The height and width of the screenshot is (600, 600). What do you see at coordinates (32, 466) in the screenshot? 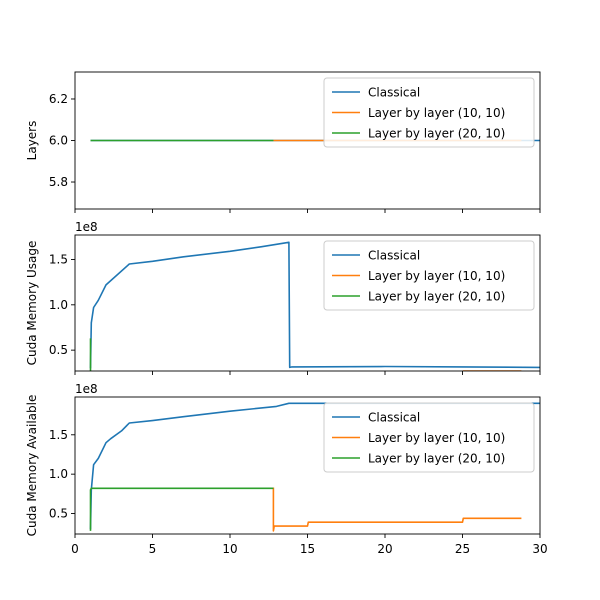
I see `y-axis-label: Cuda Memory Available` at bounding box center [32, 466].